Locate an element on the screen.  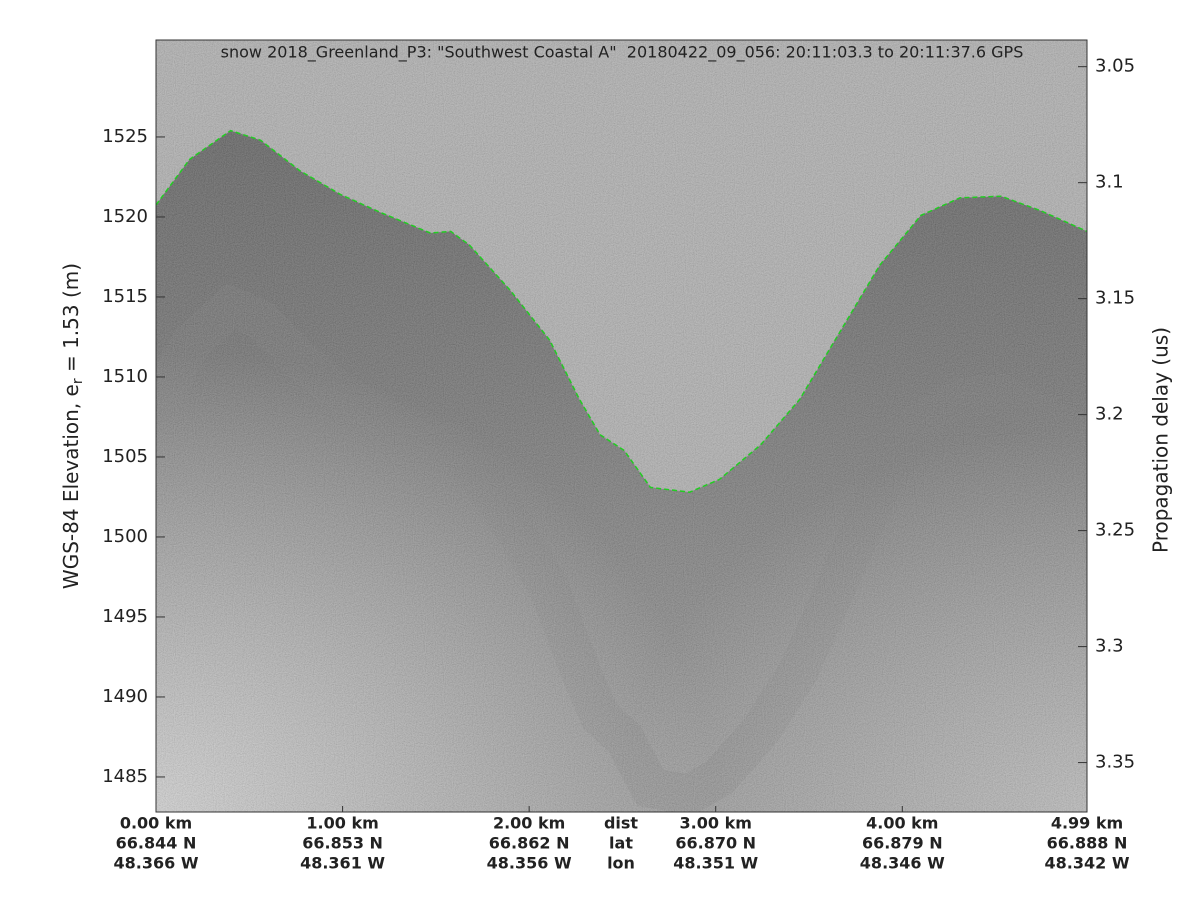
y-tick-label: 1525 is located at coordinates (125, 136).